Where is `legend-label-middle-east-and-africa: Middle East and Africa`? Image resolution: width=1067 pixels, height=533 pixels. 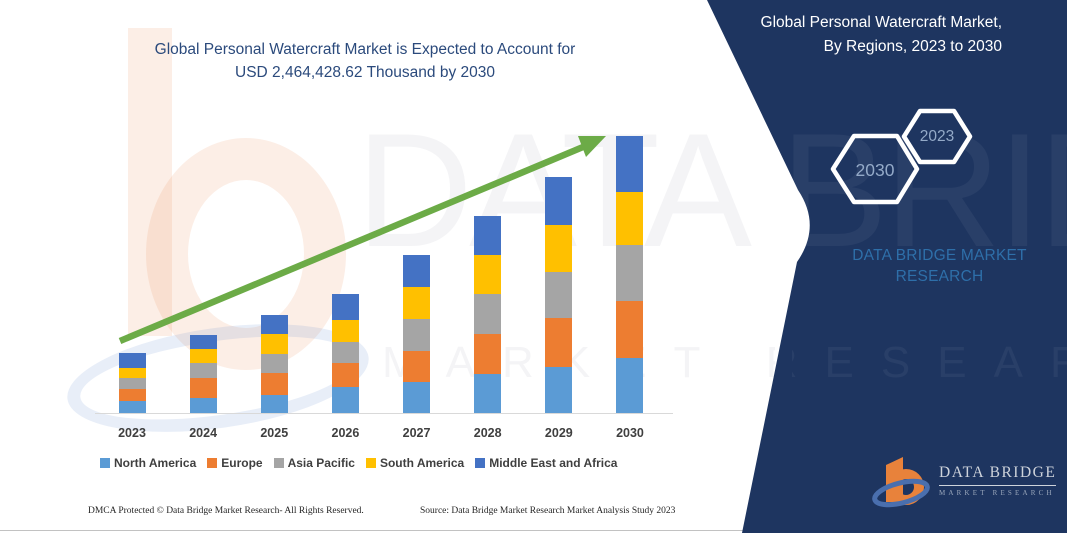 legend-label-middle-east-and-africa: Middle East and Africa is located at coordinates (553, 463).